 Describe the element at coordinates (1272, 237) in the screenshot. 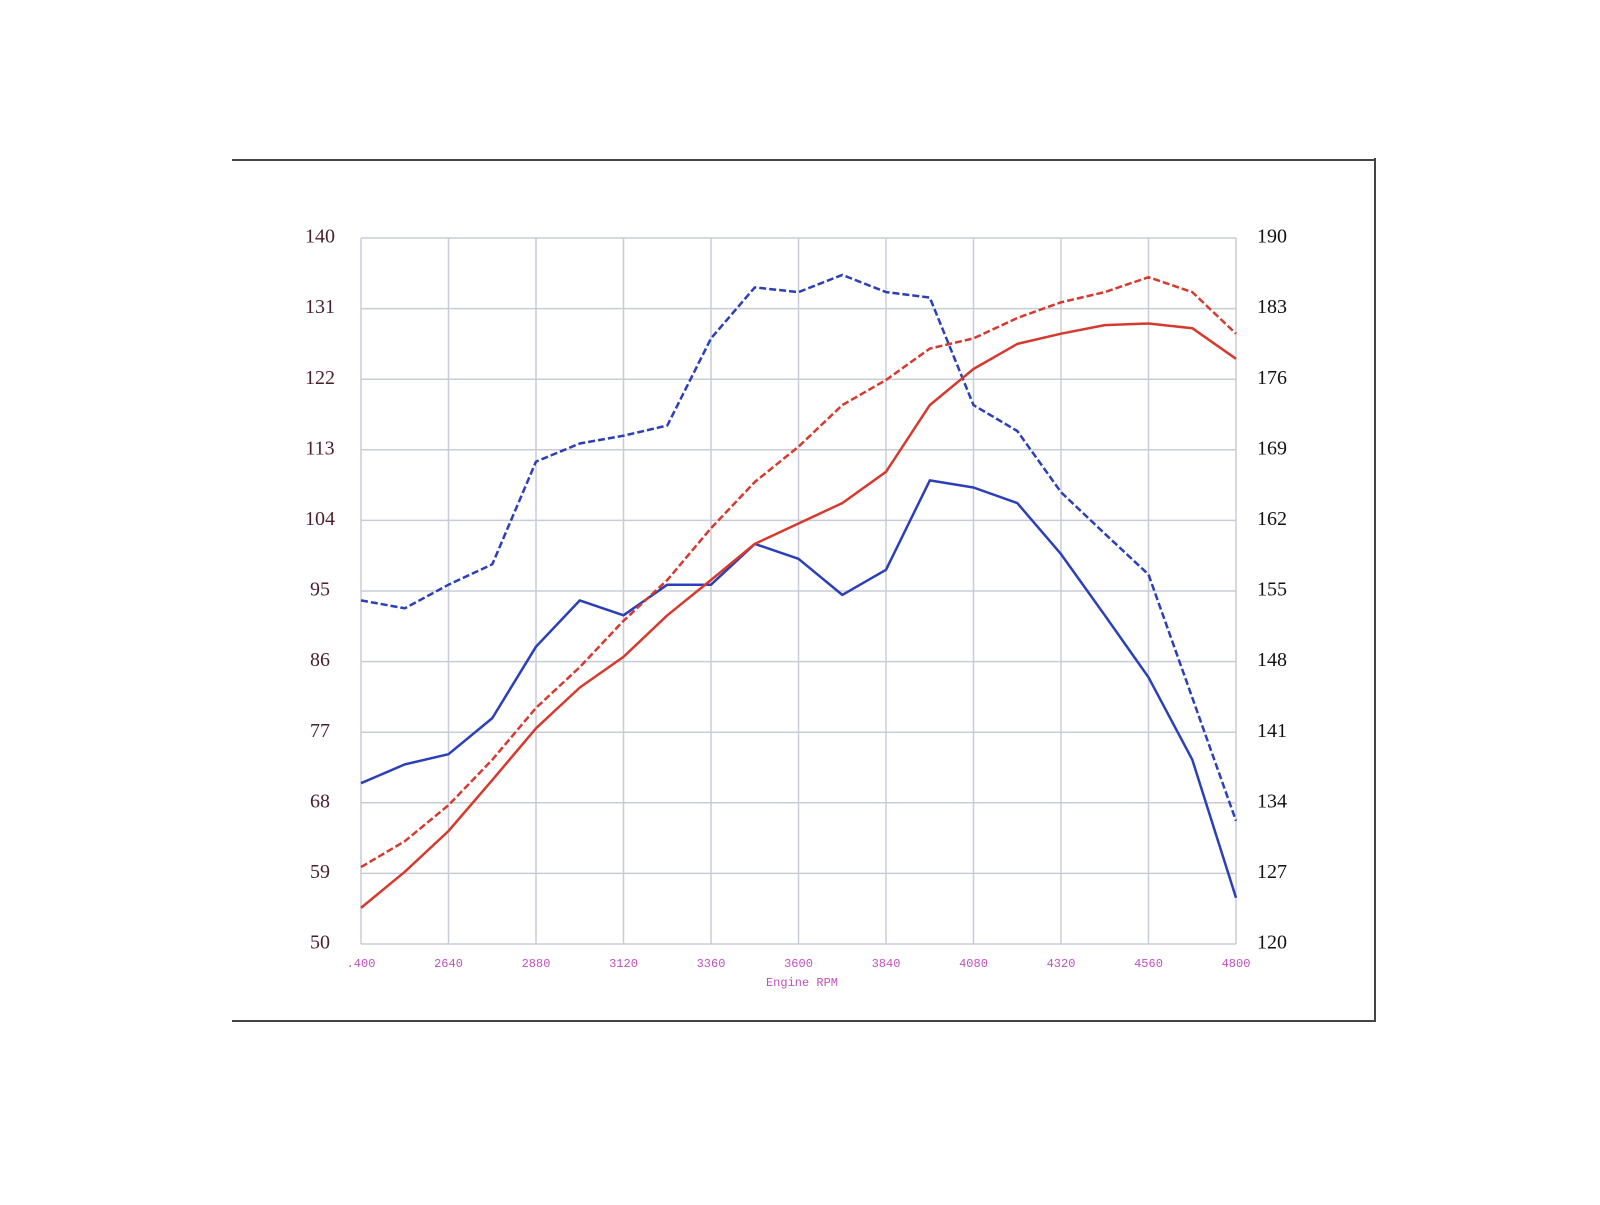

I see `y2-tick-label: 190` at that location.